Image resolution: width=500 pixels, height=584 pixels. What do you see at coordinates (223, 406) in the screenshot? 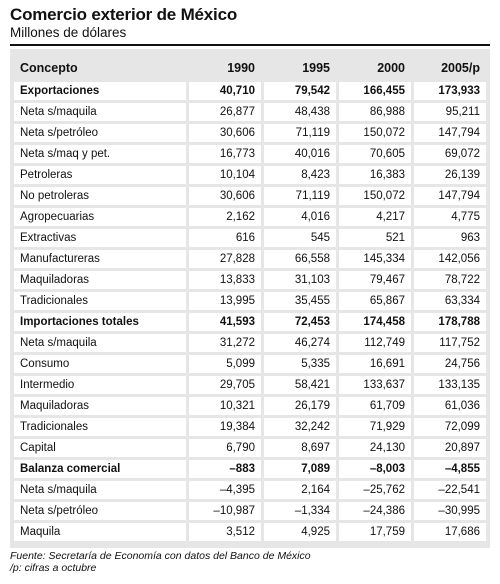
I see `cell-value: 10,321` at bounding box center [223, 406].